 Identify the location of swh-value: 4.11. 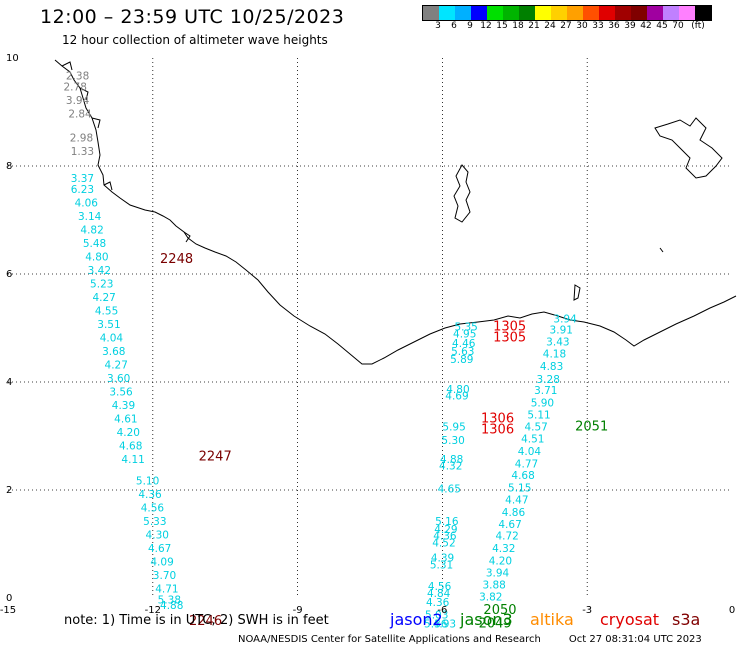
(132, 460).